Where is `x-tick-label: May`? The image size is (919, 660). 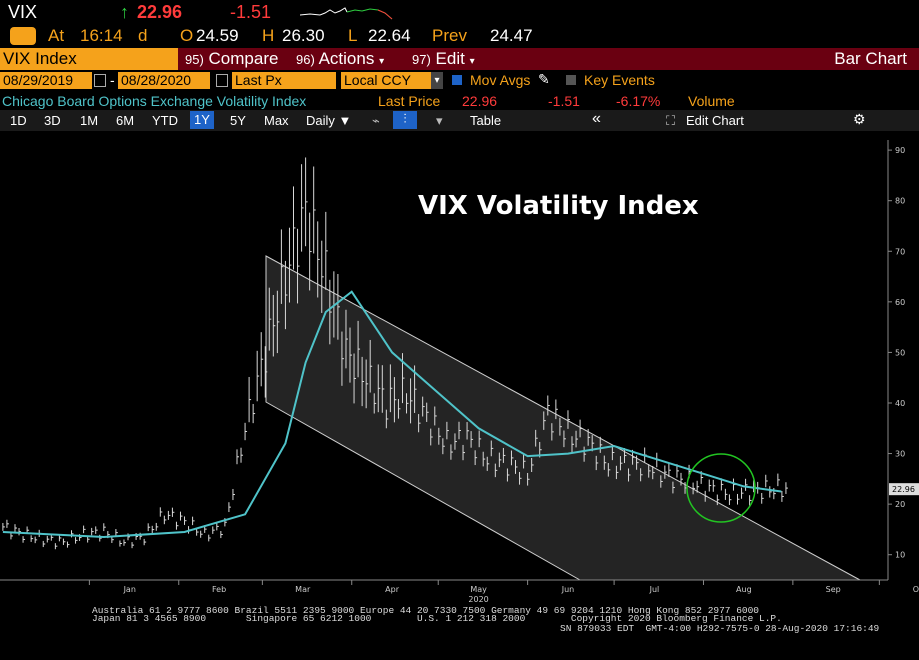 x-tick-label: May is located at coordinates (478, 589).